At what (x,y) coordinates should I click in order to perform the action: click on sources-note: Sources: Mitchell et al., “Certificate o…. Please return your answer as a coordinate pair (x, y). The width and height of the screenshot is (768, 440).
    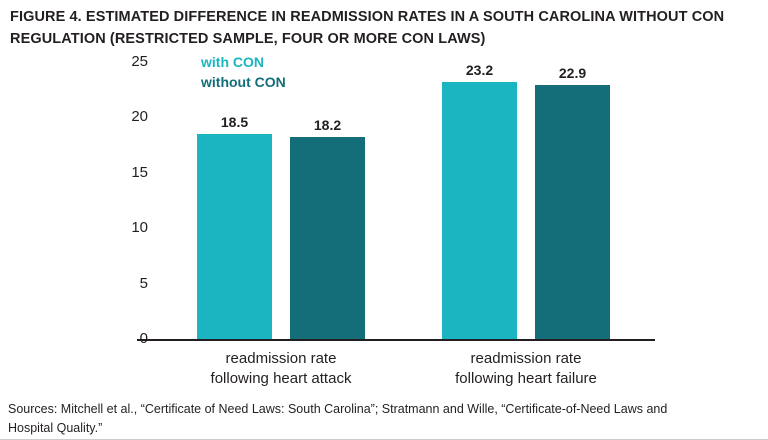
    Looking at the image, I should click on (386, 419).